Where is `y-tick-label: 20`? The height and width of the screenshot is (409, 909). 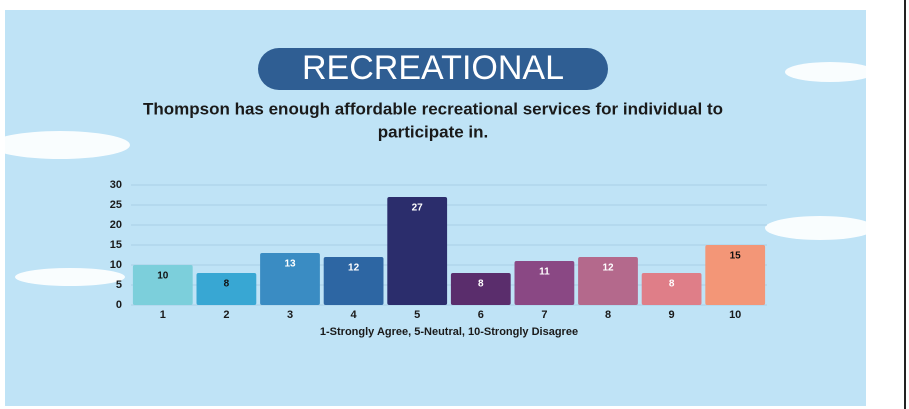
y-tick-label: 20 is located at coordinates (116, 225).